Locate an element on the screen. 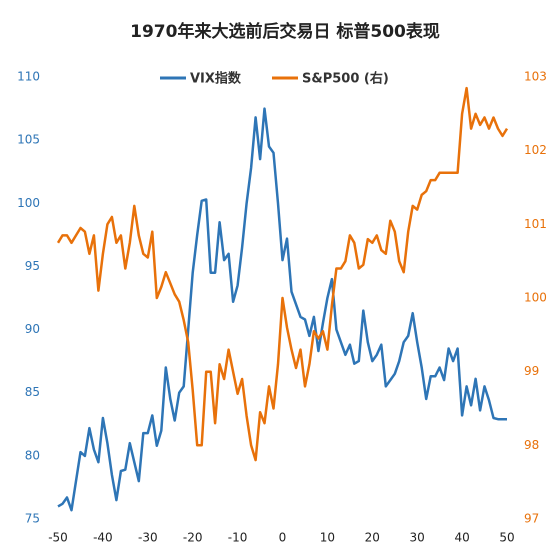  x-tick-label: 10 is located at coordinates (327, 538).